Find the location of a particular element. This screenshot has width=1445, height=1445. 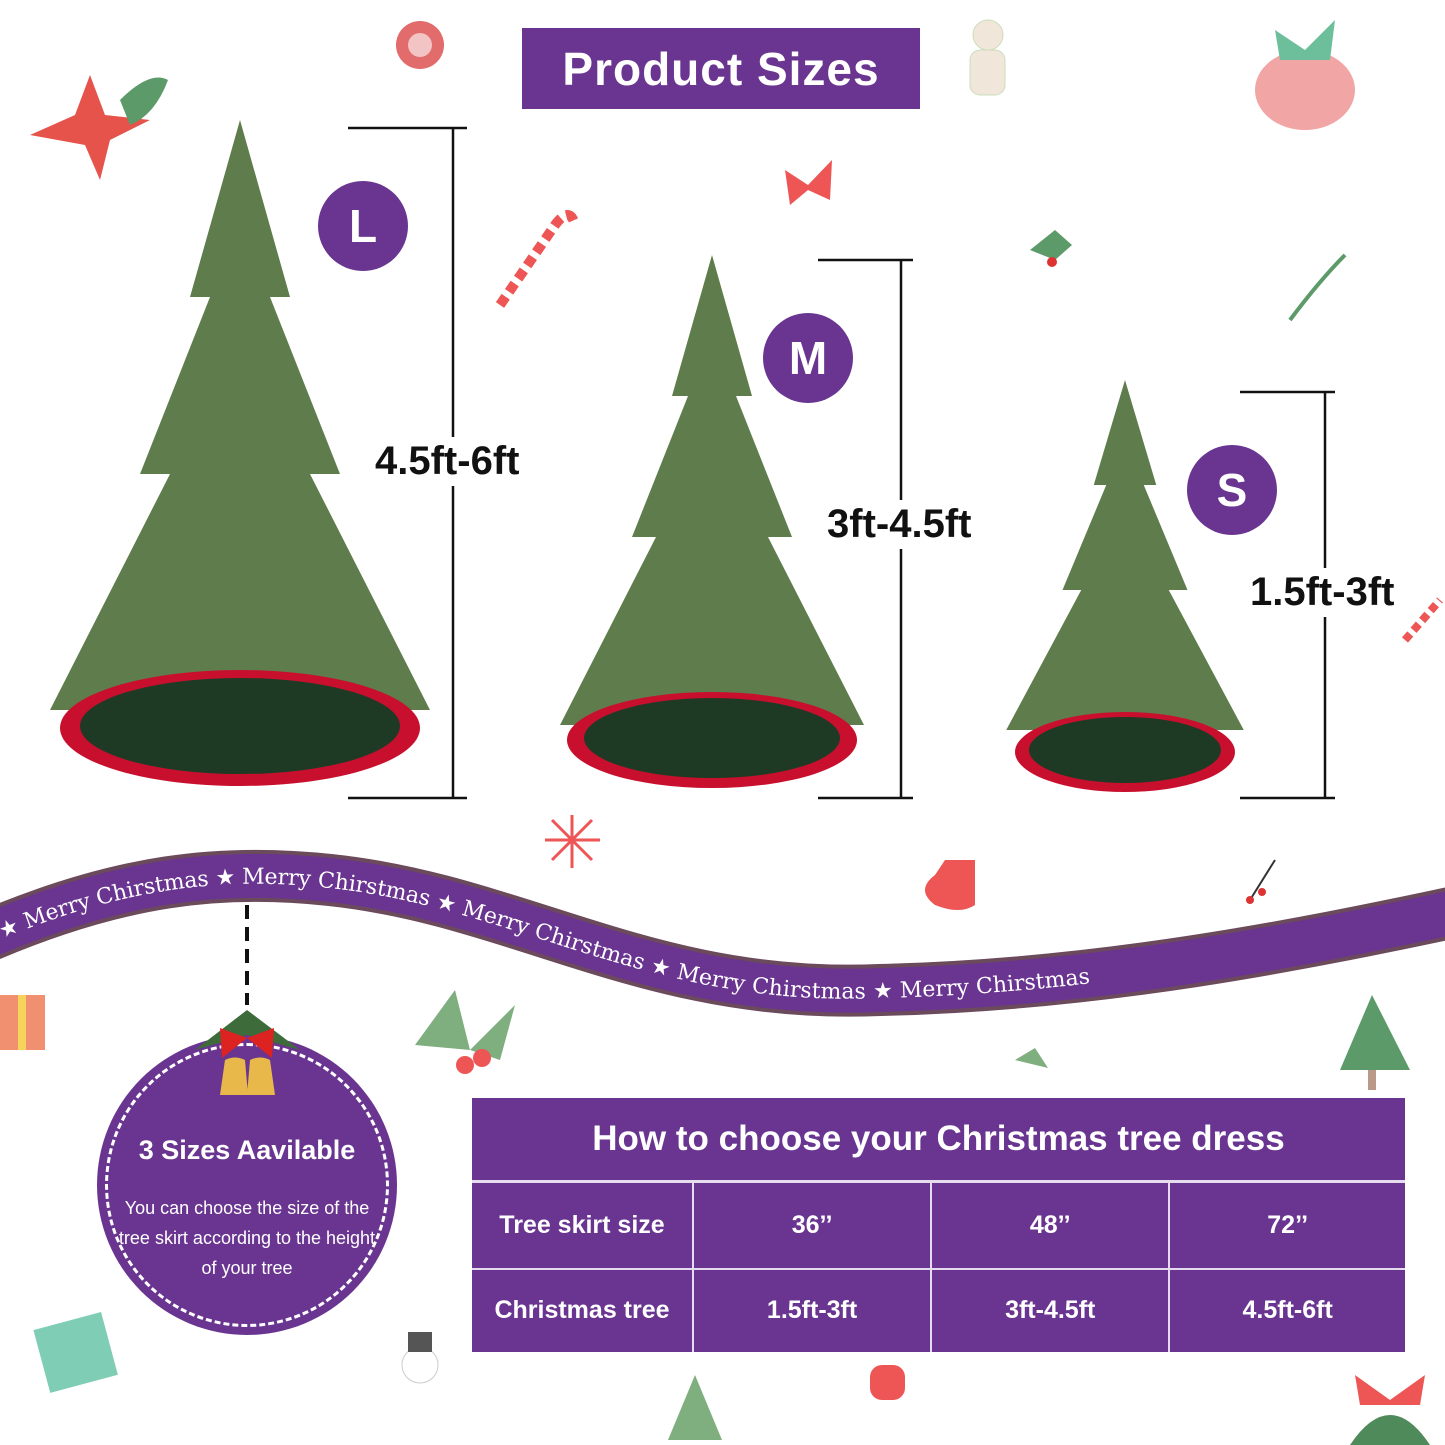

berries-icon is located at coordinates (1261, 881).